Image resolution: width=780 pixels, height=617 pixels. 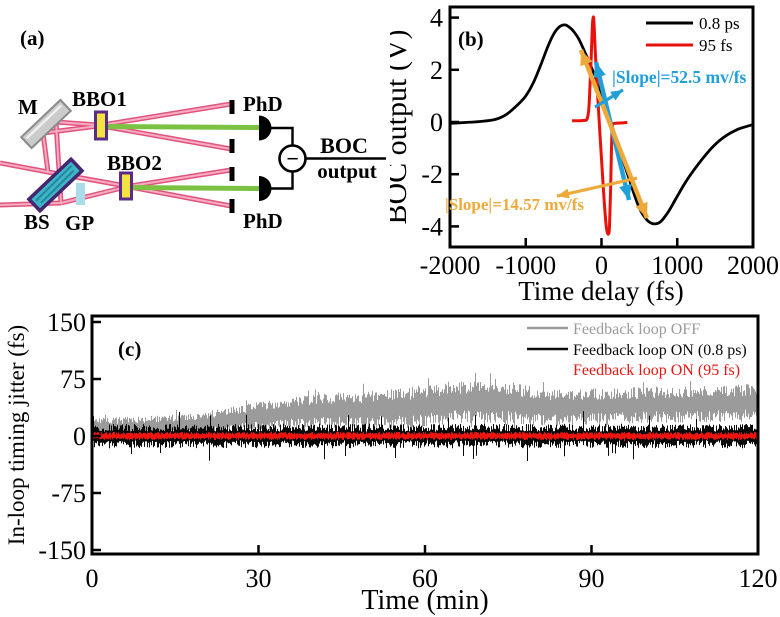 I want to click on y-tick-label: 2, so click(x=436, y=70).